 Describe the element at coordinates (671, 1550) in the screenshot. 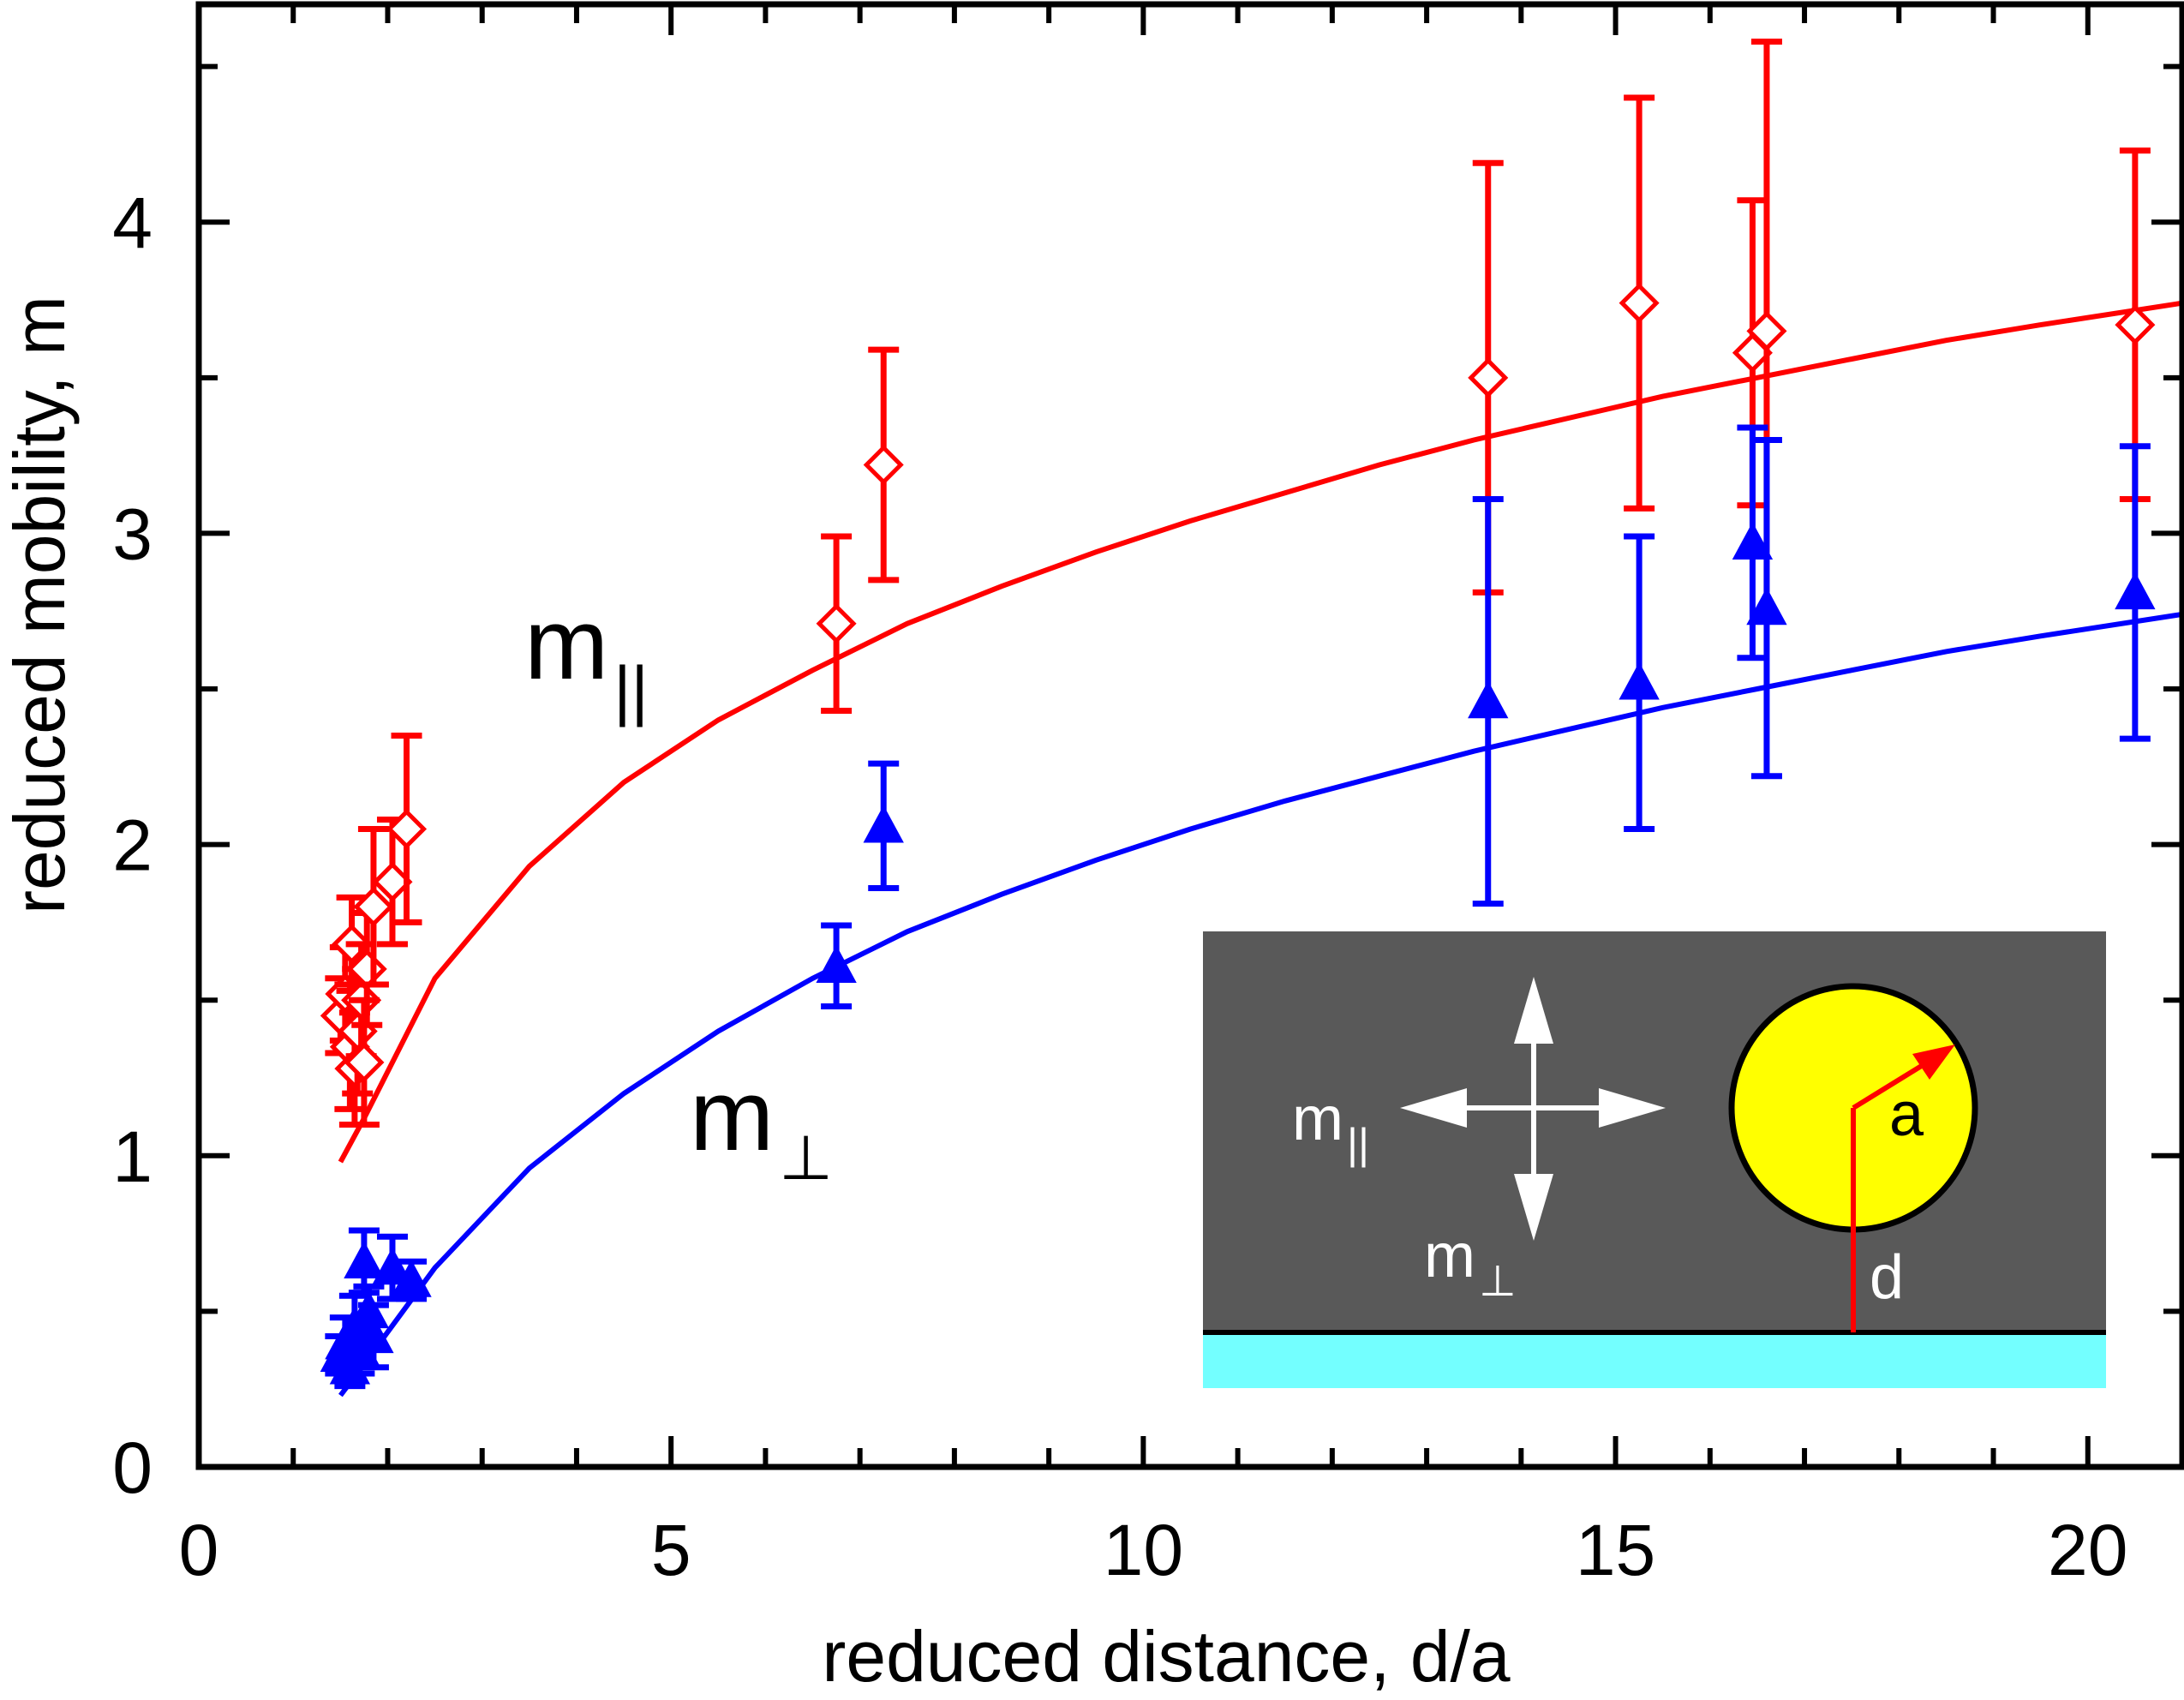

I see `x-tick-label: 5` at that location.